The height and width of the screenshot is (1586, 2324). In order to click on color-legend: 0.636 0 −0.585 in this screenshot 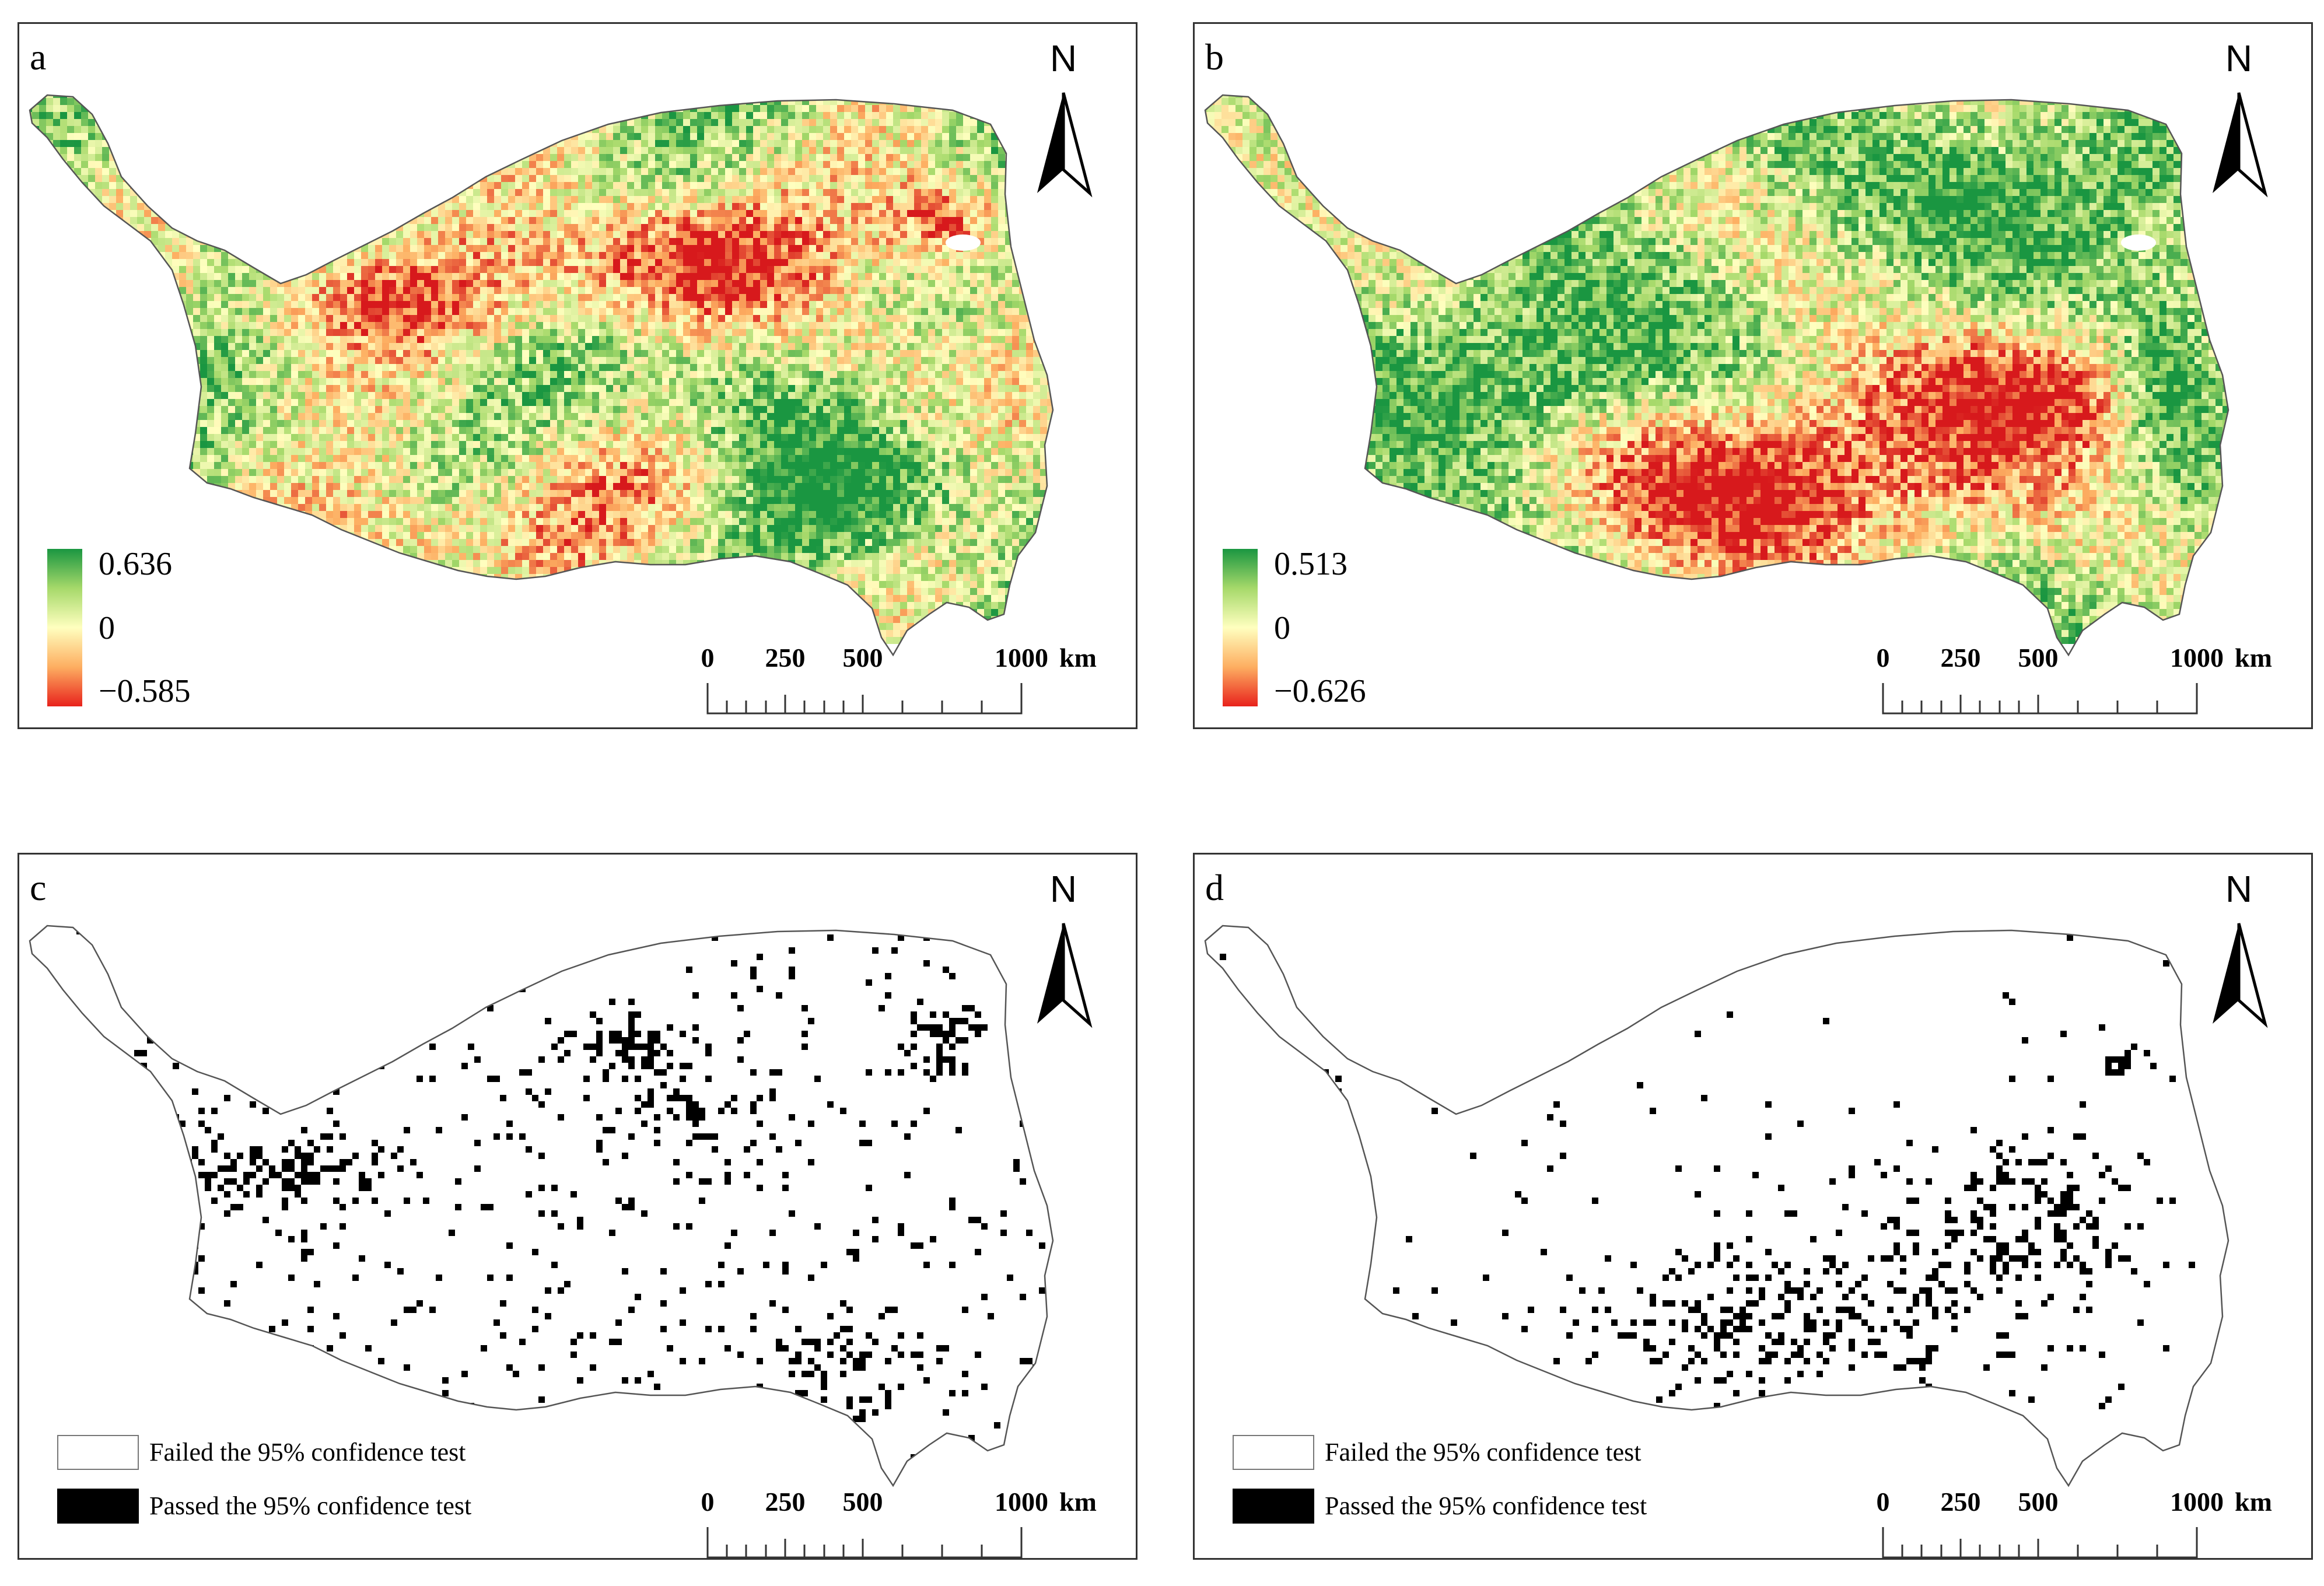, I will do `click(164, 636)`.